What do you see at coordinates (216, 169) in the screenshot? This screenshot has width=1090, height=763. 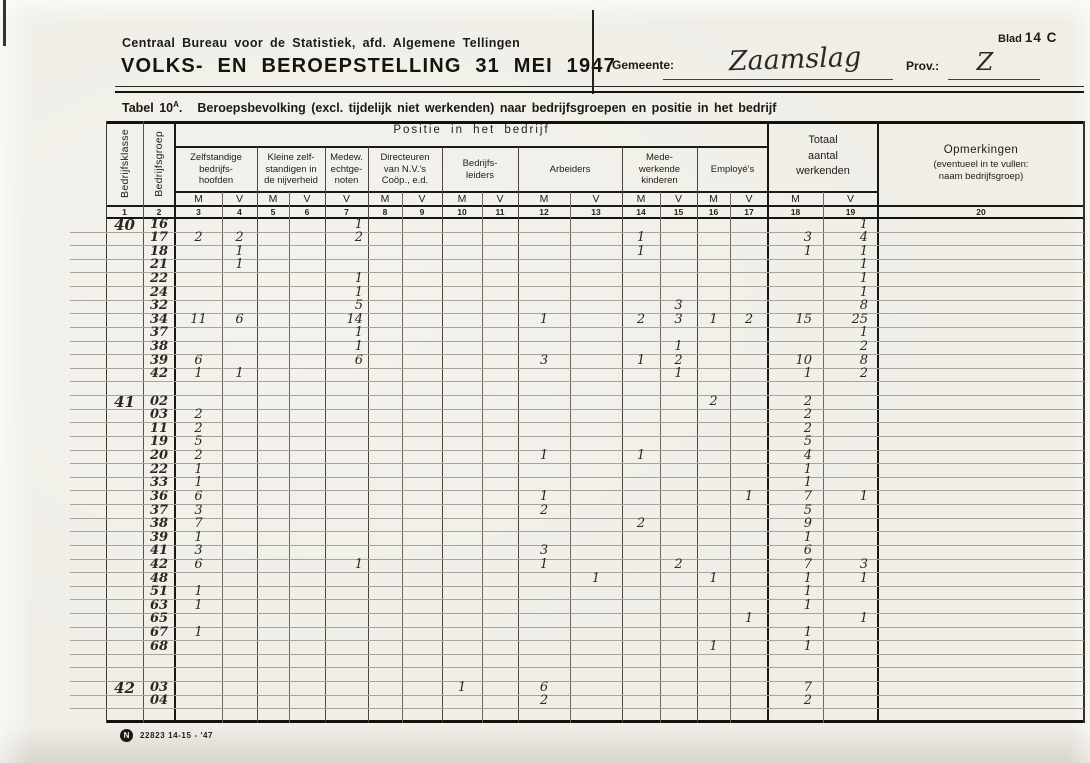 I see `column-group-label: Zelfstandige bedrijfs- hoofden` at bounding box center [216, 169].